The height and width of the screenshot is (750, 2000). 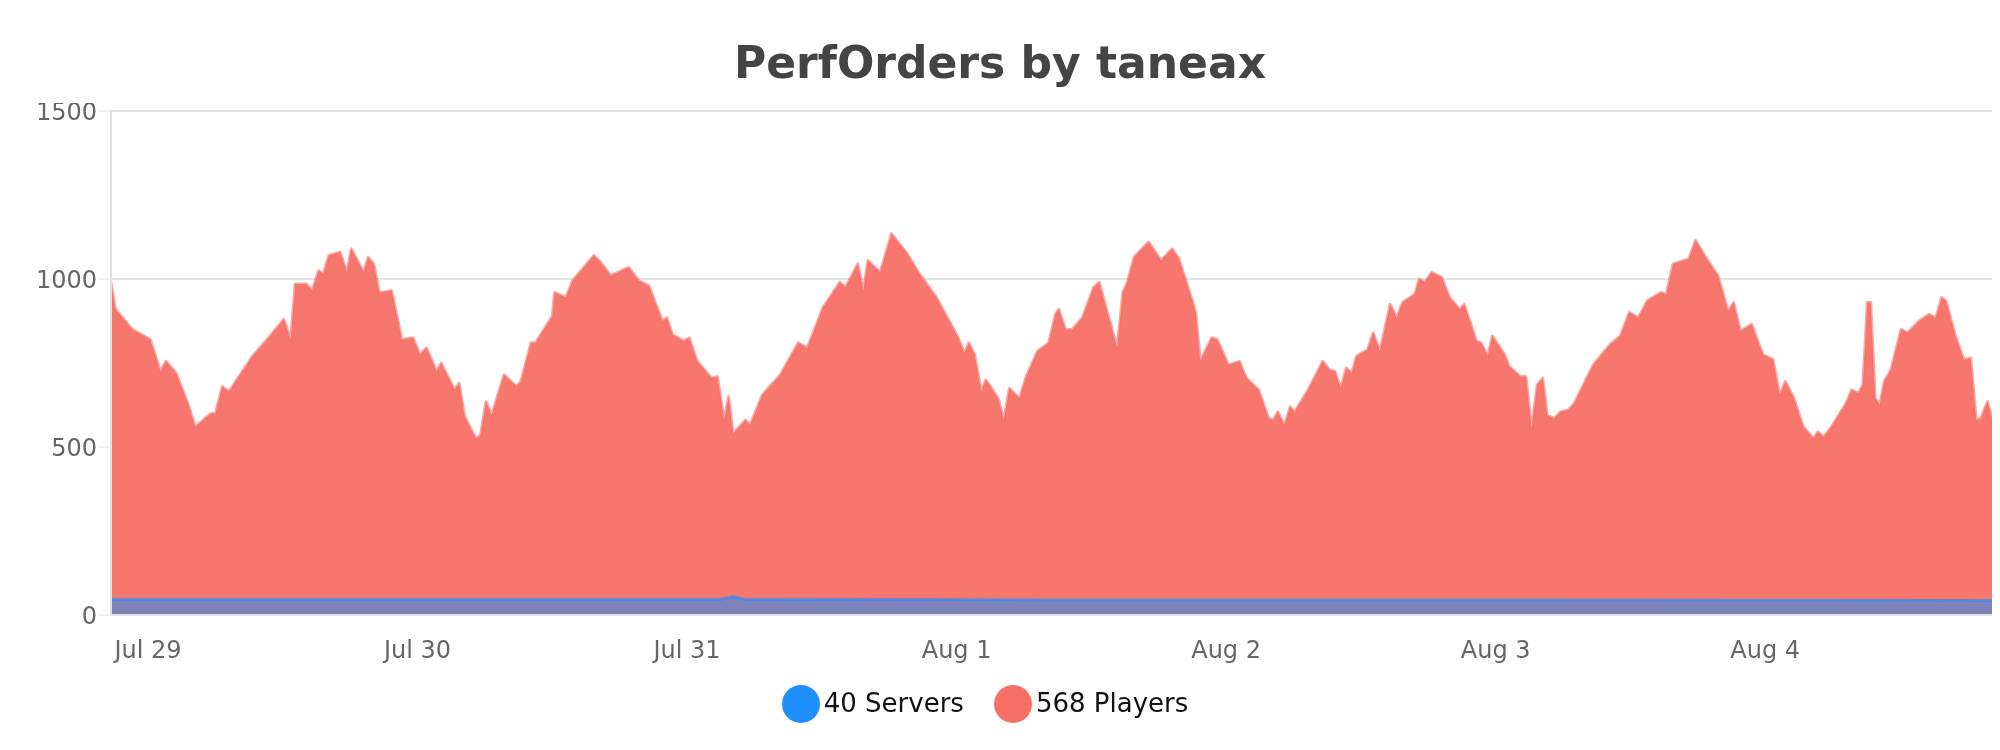 I want to click on legend-label: 568 Players, so click(x=1112, y=702).